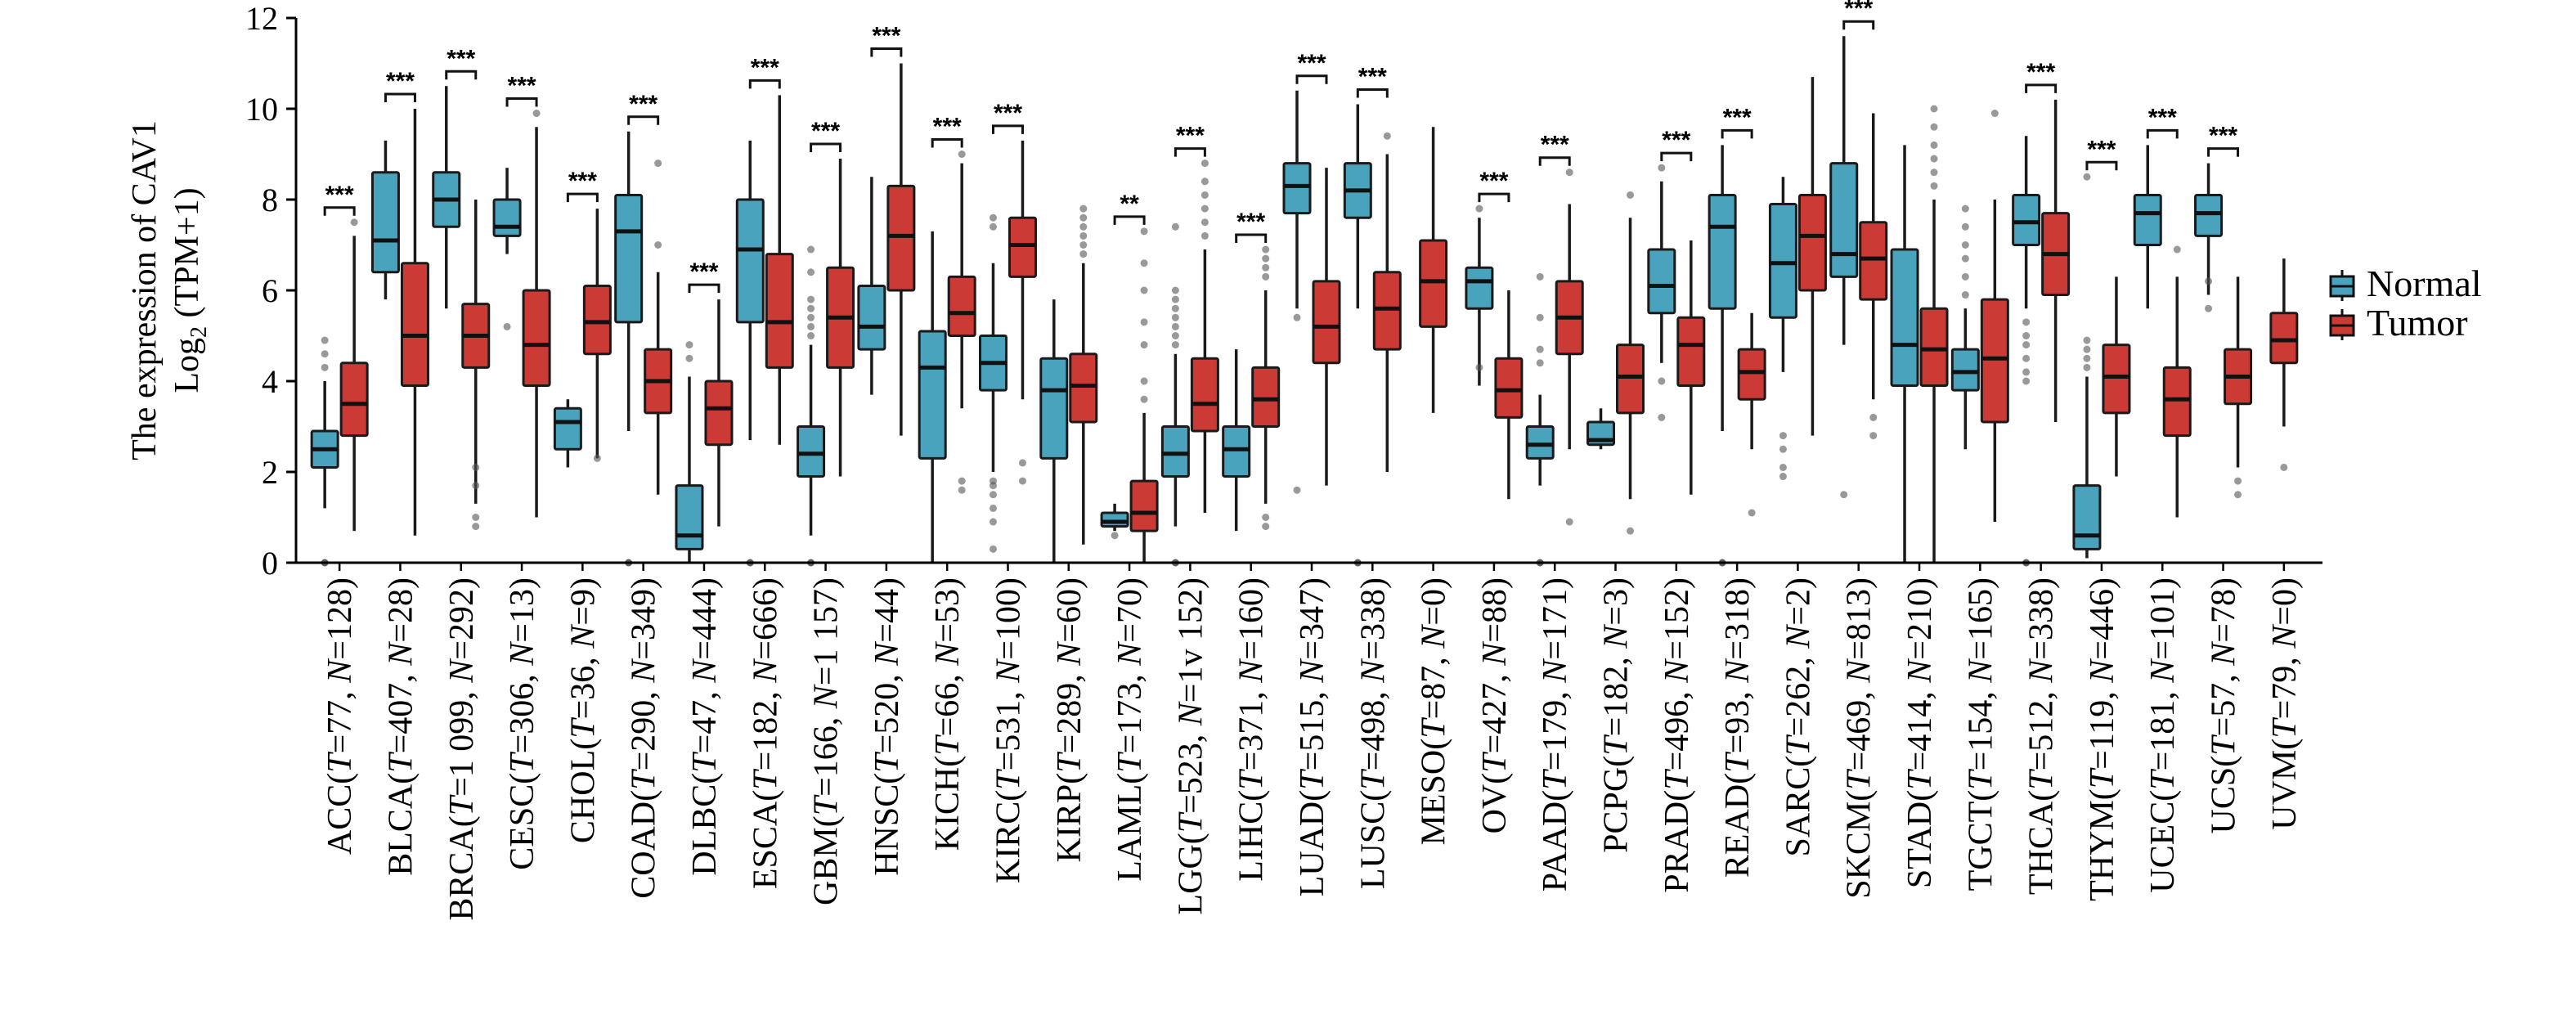 This screenshot has height=1024, width=2576. What do you see at coordinates (270, 200) in the screenshot?
I see `y-tick-label: 8` at bounding box center [270, 200].